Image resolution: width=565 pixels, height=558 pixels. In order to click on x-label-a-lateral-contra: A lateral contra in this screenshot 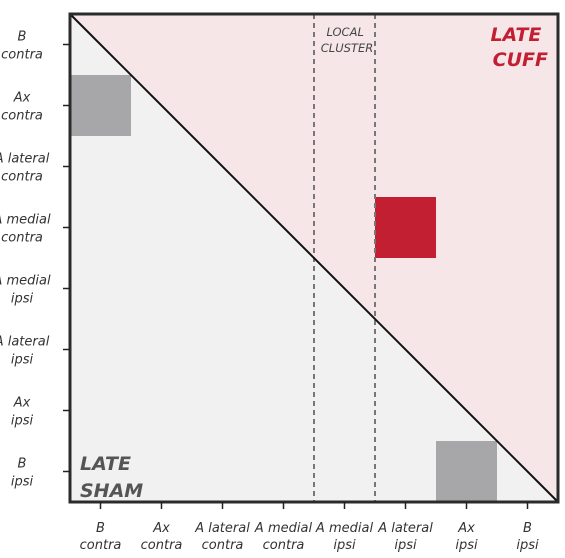, I will do `click(222, 537)`.